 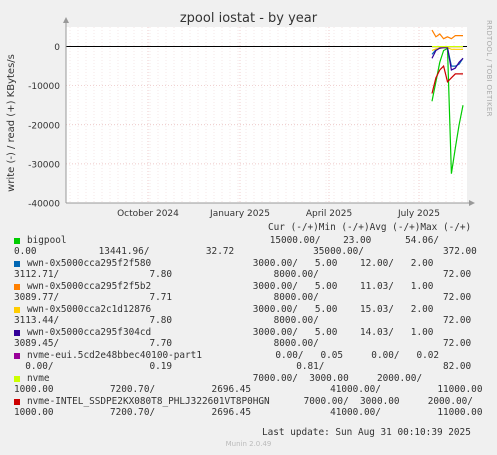 What do you see at coordinates (418, 214) in the screenshot?
I see `x-tick-label: July 2025` at bounding box center [418, 214].